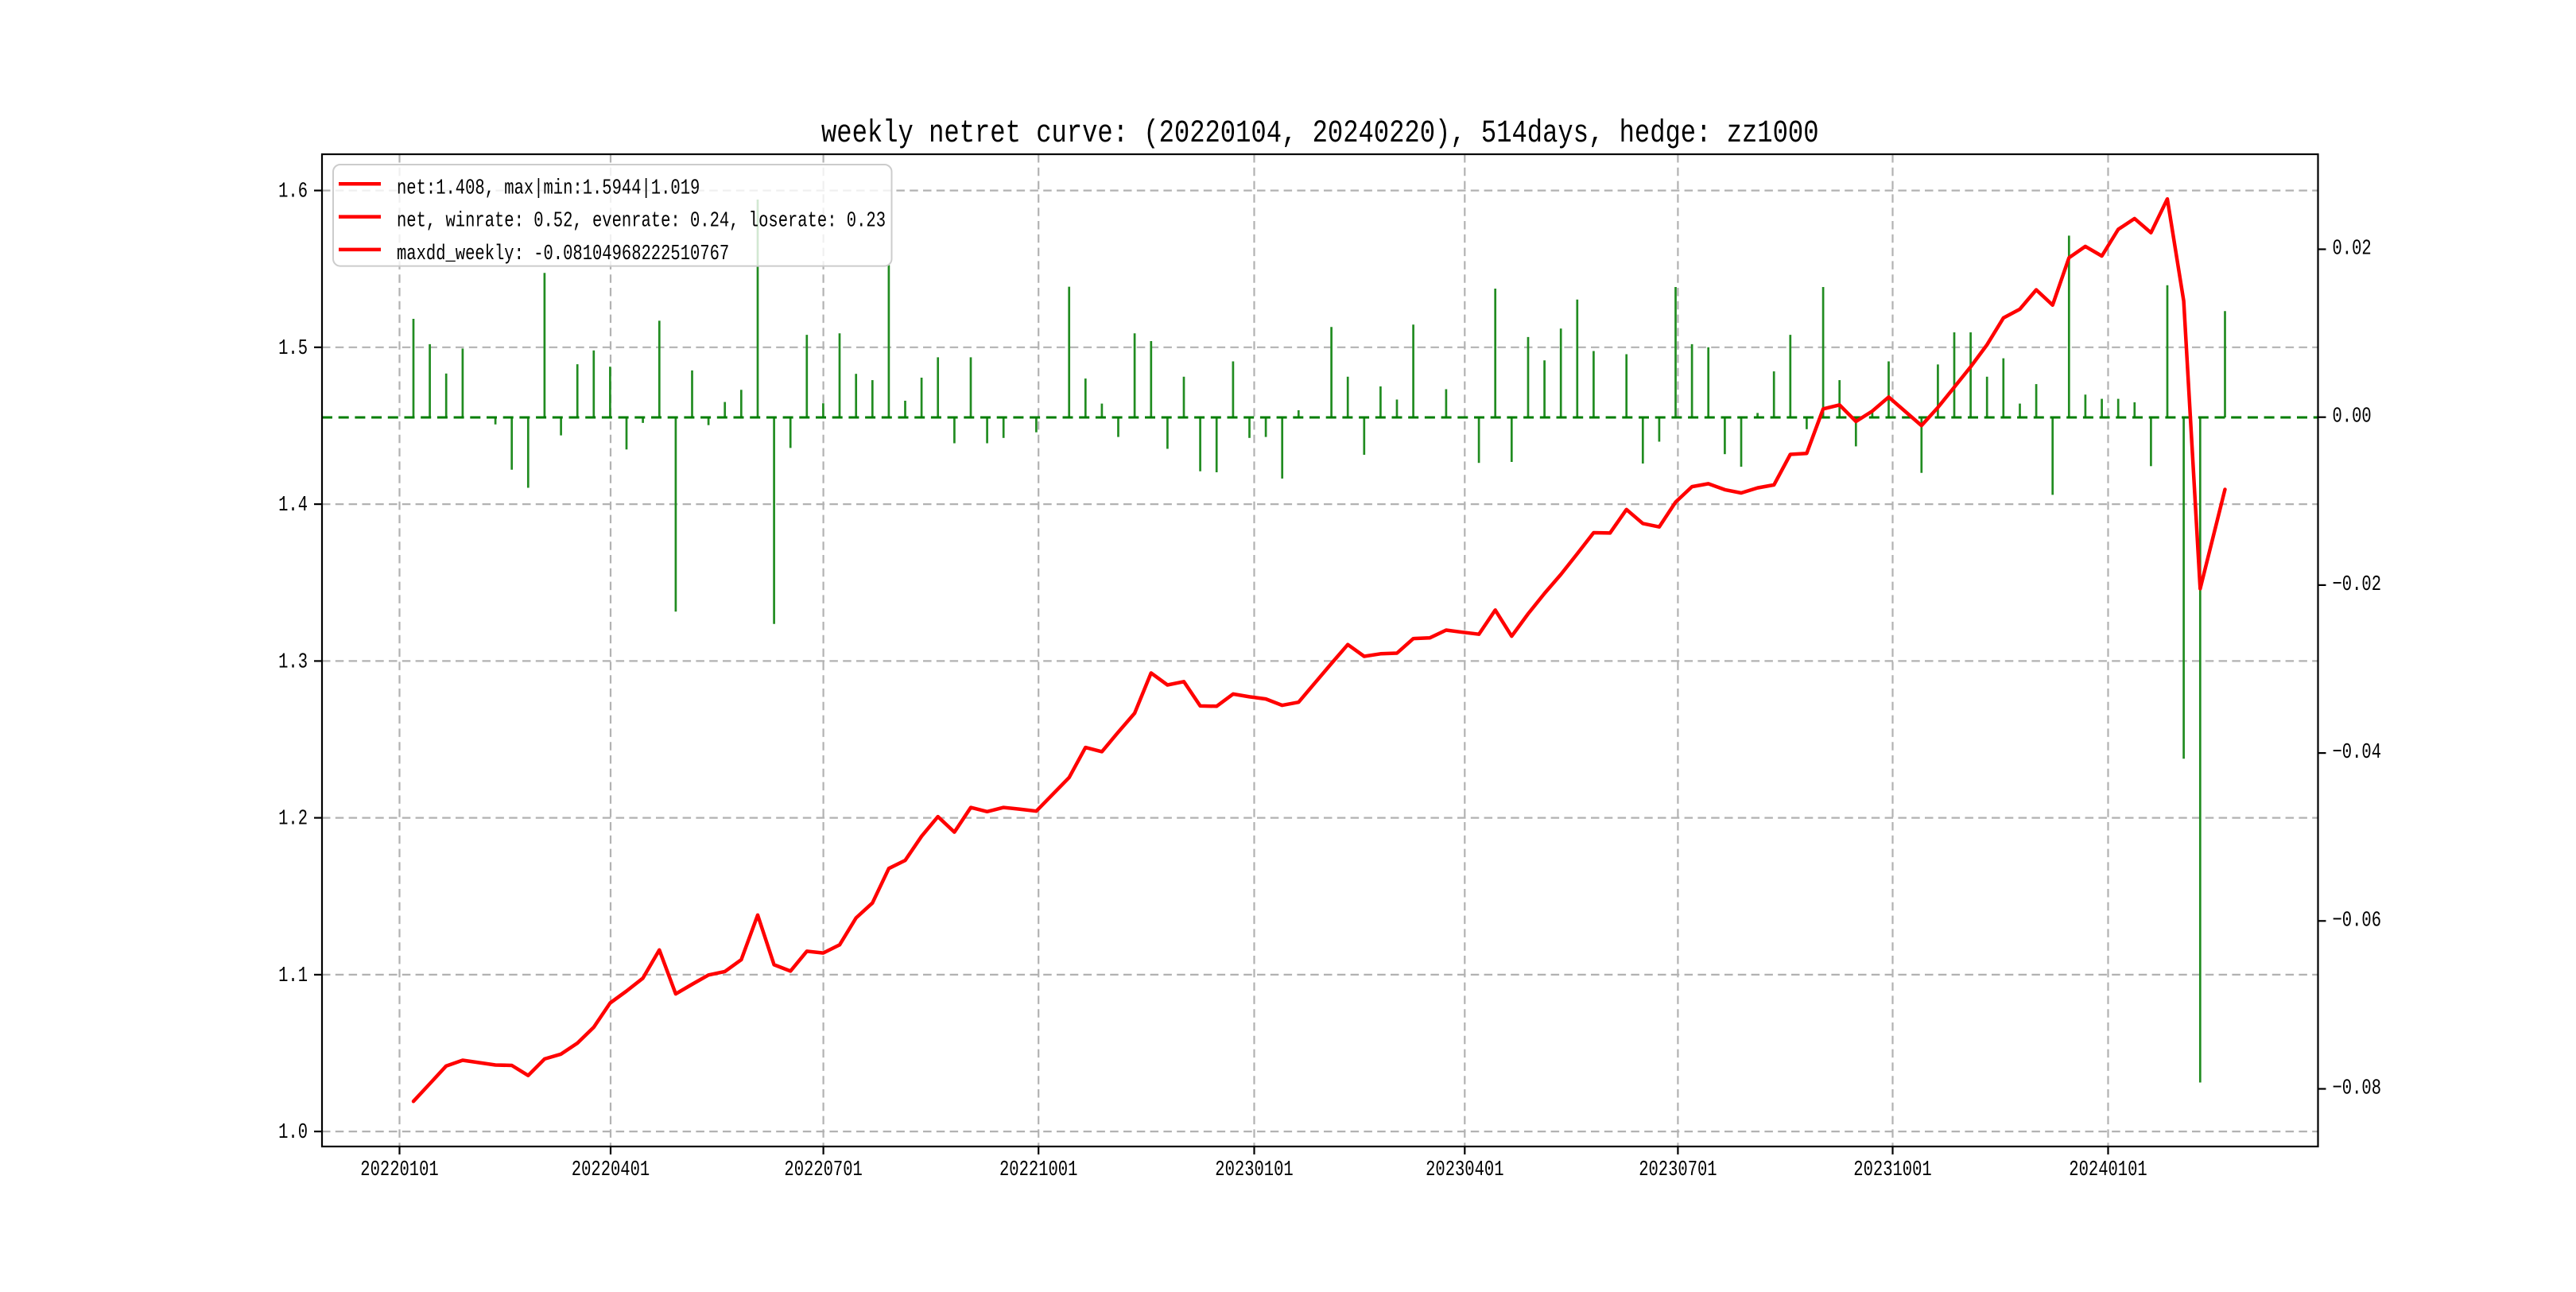  What do you see at coordinates (548, 189) in the screenshot?
I see `svg-text:net:1.408, max|min:1.5944|1.01: net:1.408, max|min:1.5944|1.019` at bounding box center [548, 189].